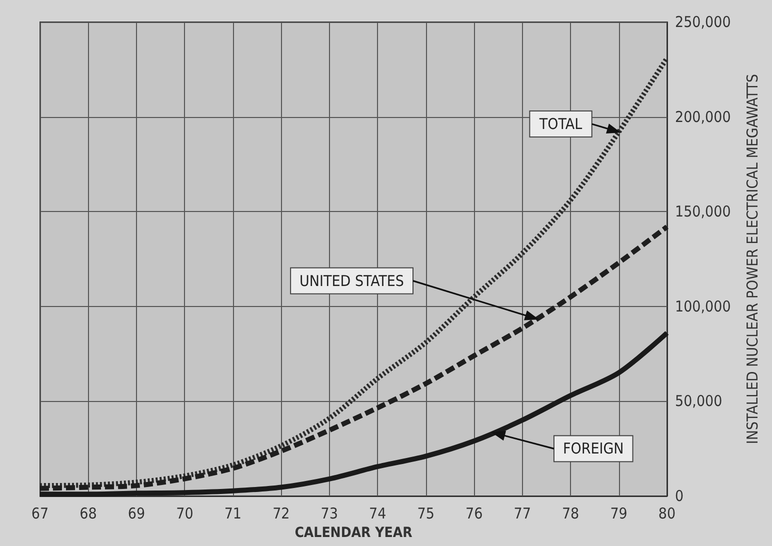 The width and height of the screenshot is (772, 546). What do you see at coordinates (474, 513) in the screenshot?
I see `x-tick-label: 76` at bounding box center [474, 513].